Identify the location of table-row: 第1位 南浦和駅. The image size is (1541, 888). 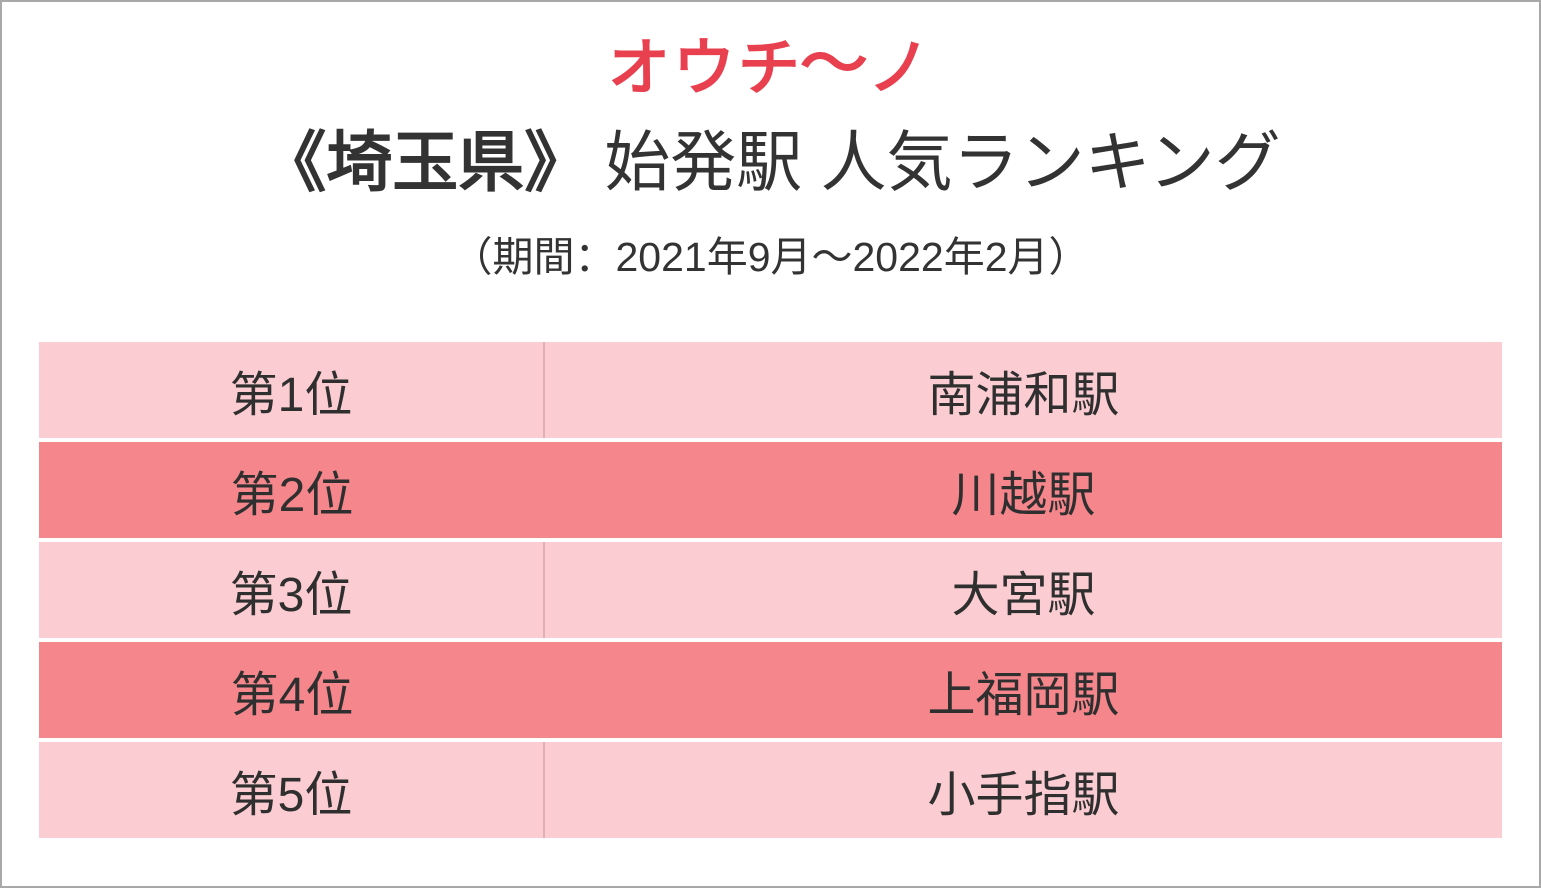
(770, 390).